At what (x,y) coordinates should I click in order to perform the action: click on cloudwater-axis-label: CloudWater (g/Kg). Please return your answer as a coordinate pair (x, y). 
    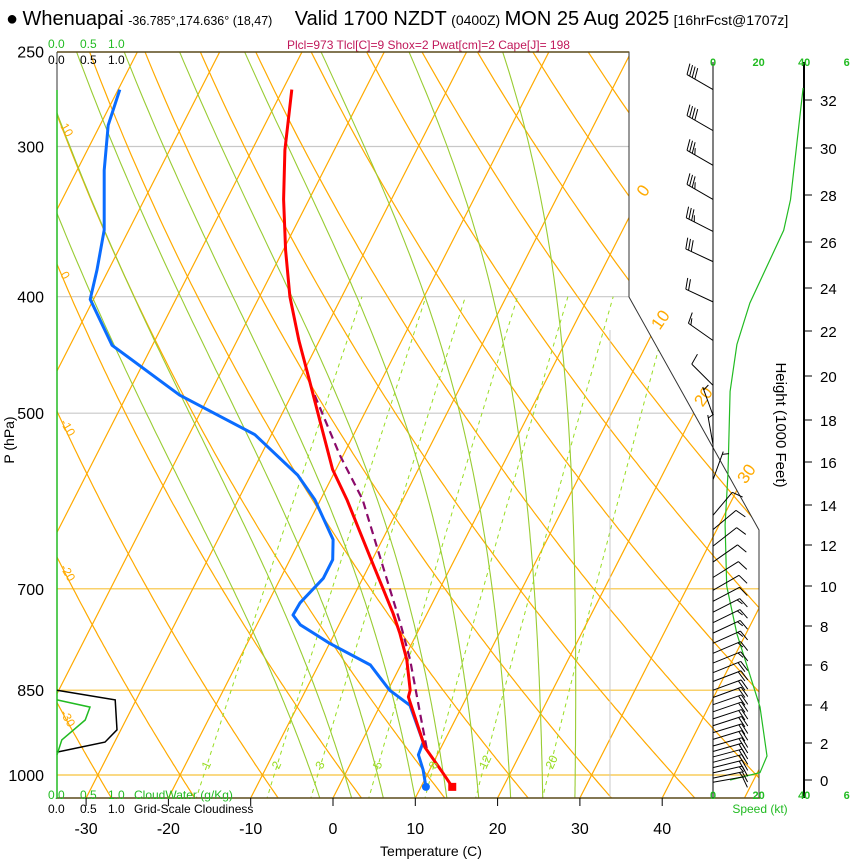
    Looking at the image, I should click on (183, 795).